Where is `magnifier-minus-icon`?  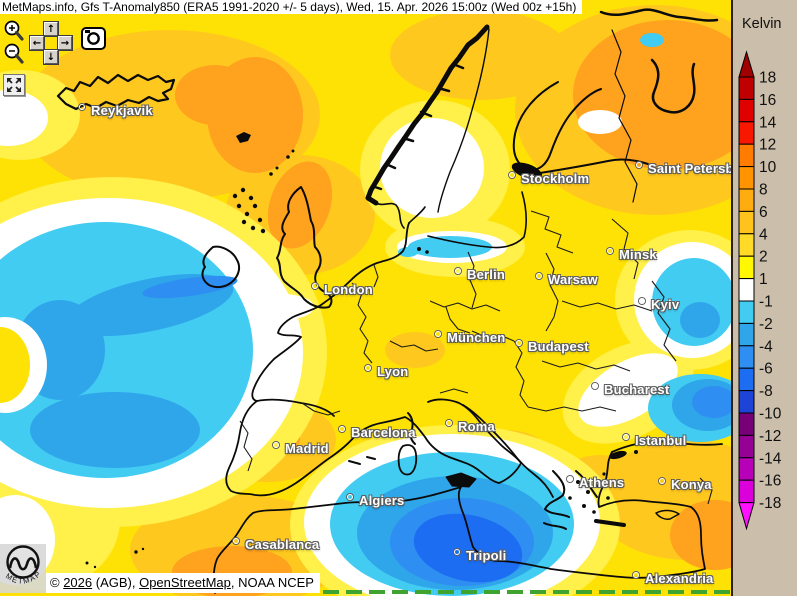 magnifier-minus-icon is located at coordinates (14, 53).